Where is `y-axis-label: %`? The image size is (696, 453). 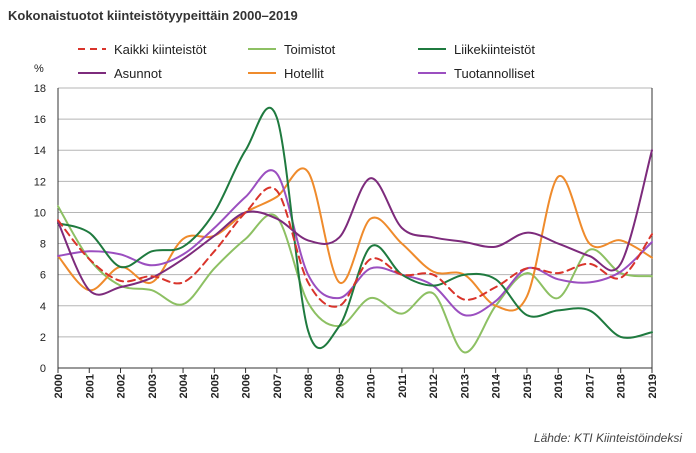 y-axis-label: % is located at coordinates (39, 69).